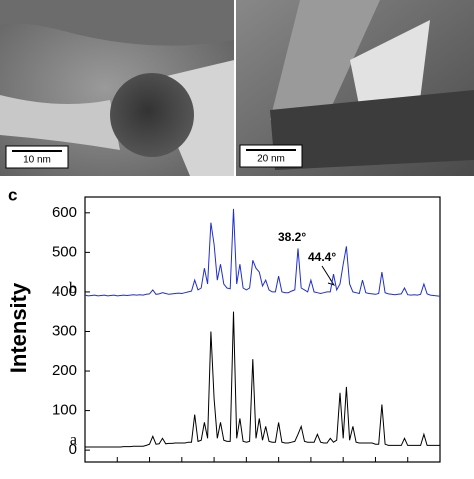  I want to click on scale-bar-label: 20 nm, so click(271, 159).